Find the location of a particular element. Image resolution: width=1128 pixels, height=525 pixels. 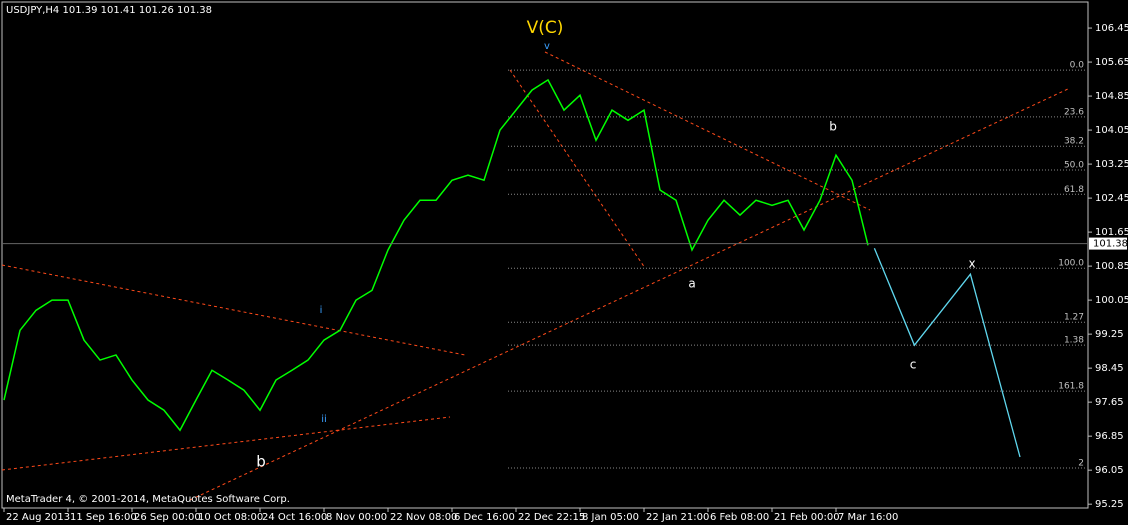

y-tick-label: 104.05 is located at coordinates (1111, 130).